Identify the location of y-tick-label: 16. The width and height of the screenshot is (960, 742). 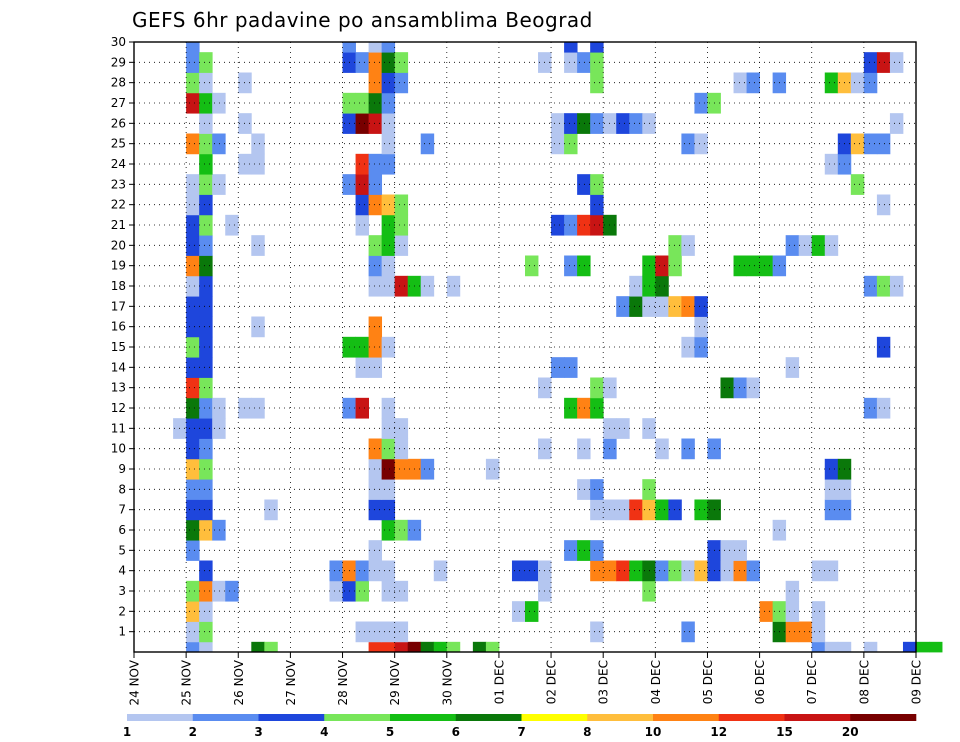
(118, 327).